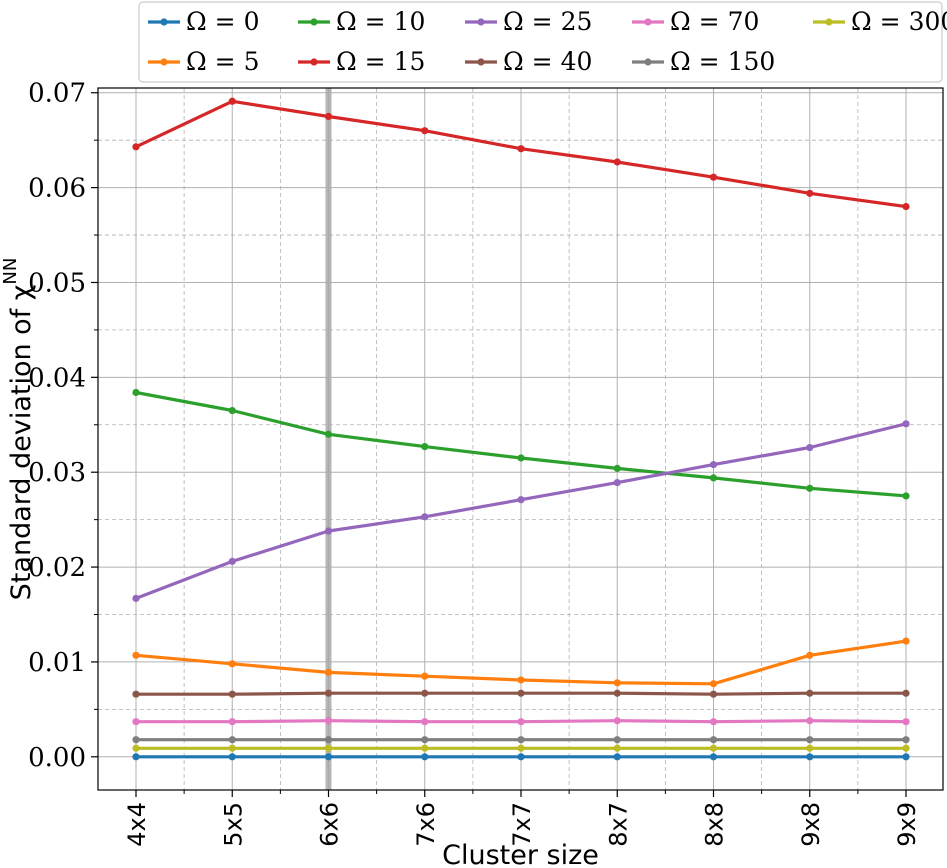 Image resolution: width=947 pixels, height=868 pixels. I want to click on x-tick-label: 5x5, so click(233, 824).